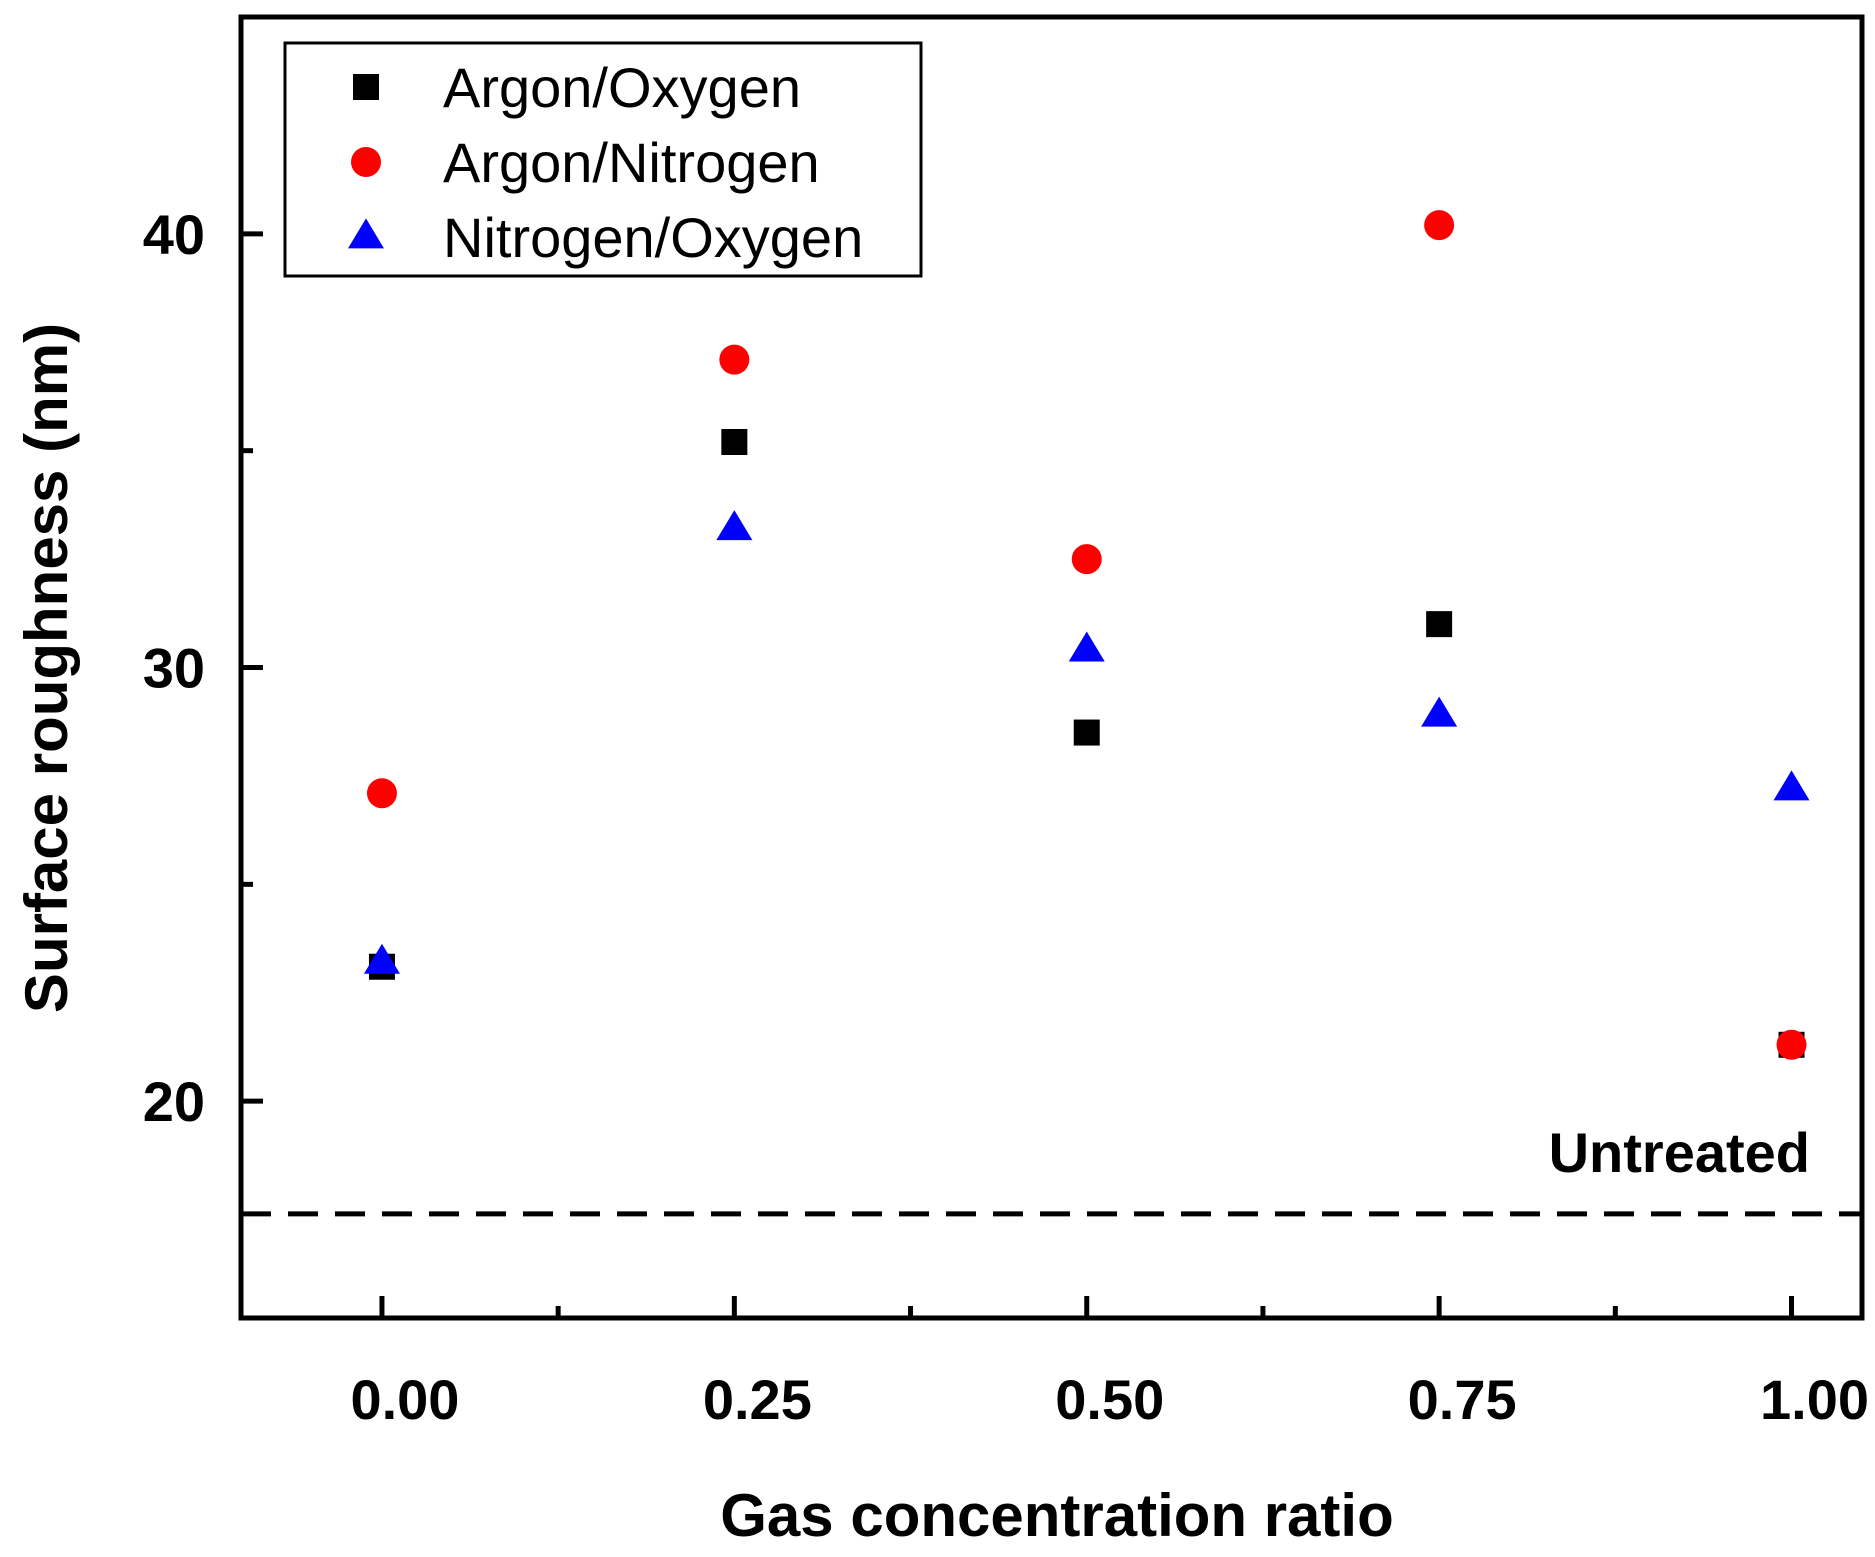  What do you see at coordinates (366, 162) in the screenshot?
I see `legend-marker-argon-nitrogen` at bounding box center [366, 162].